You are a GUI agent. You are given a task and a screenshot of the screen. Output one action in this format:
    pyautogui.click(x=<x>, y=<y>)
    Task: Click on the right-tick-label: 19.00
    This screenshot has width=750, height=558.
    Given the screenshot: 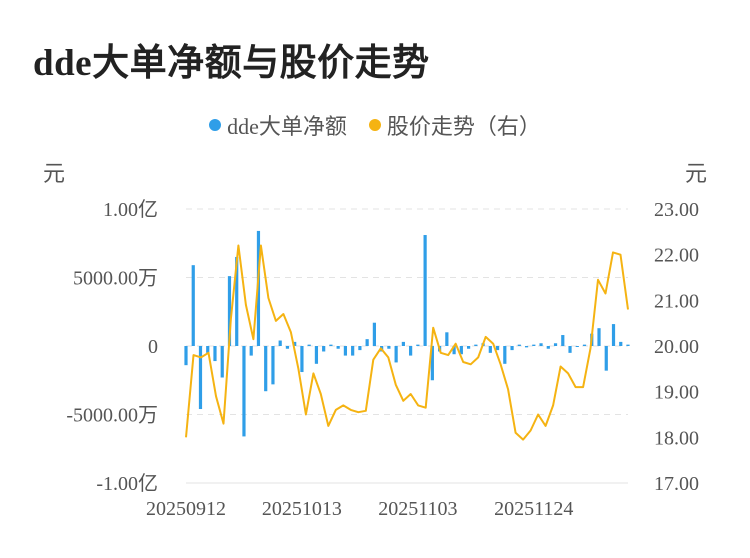 What is the action you would take?
    pyautogui.click(x=676, y=393)
    